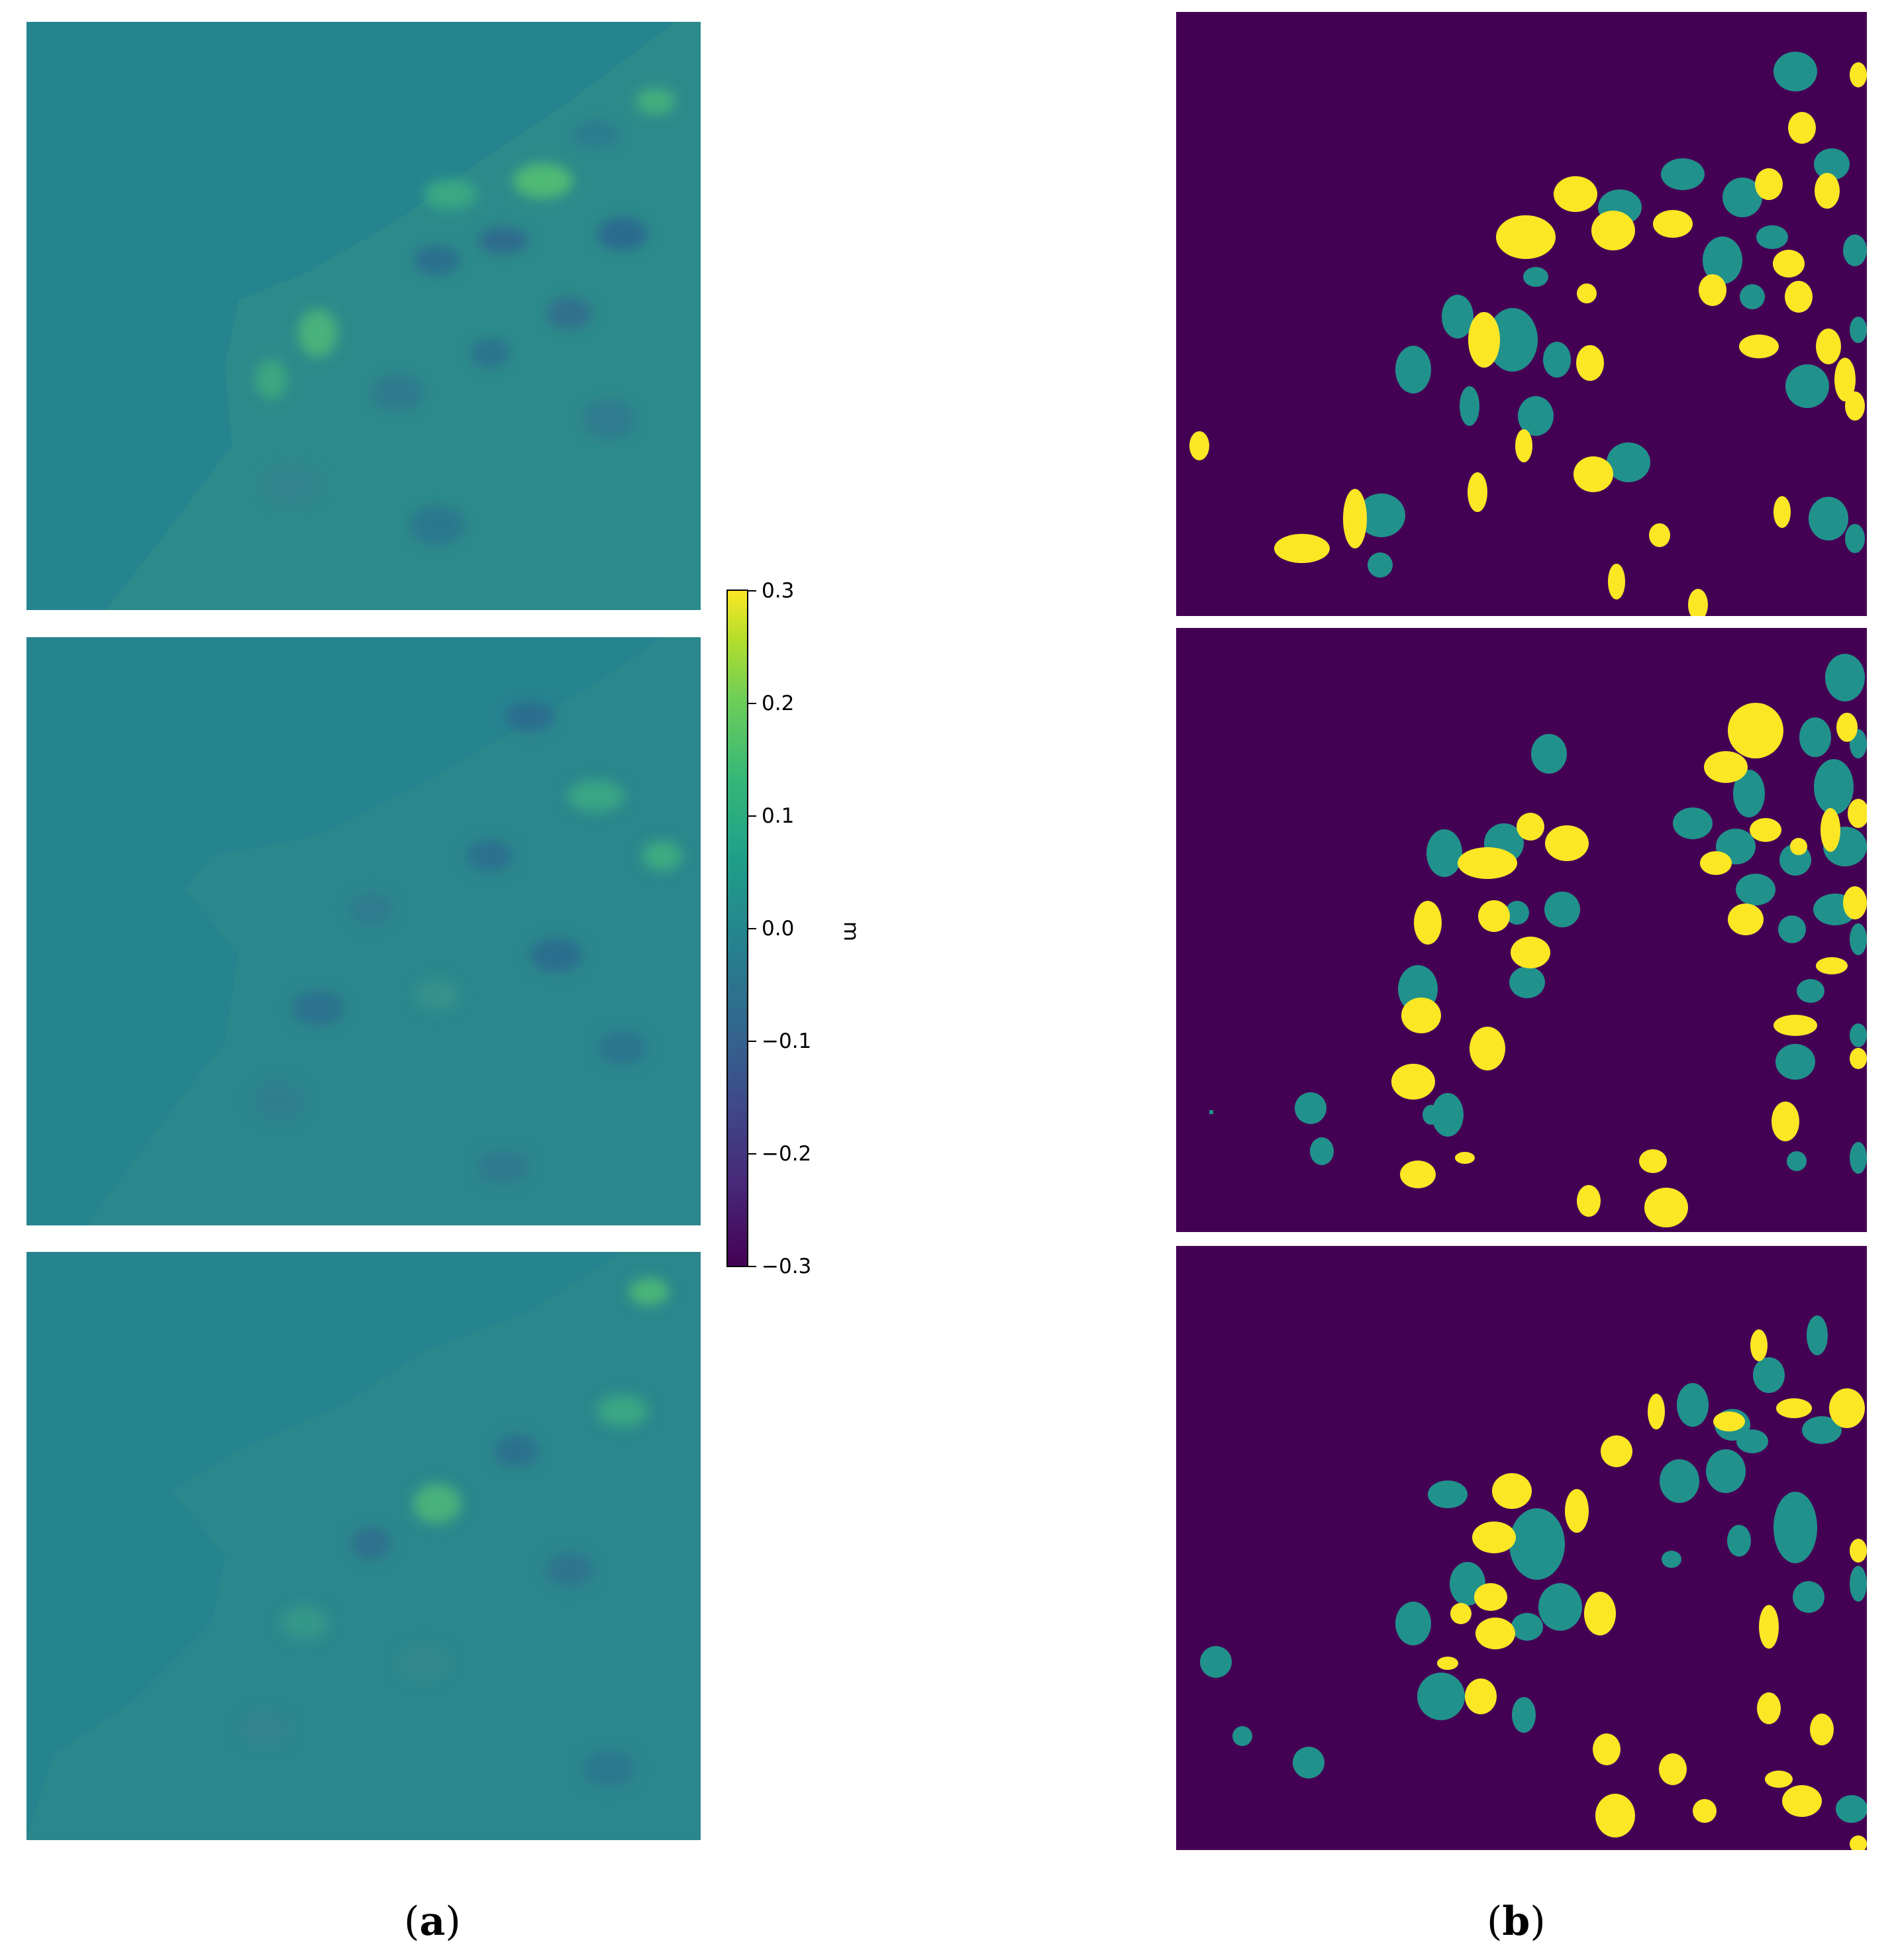 Image resolution: width=1896 pixels, height=1960 pixels. What do you see at coordinates (779, 816) in the screenshot?
I see `colorbar-tick-label: 0.1` at bounding box center [779, 816].